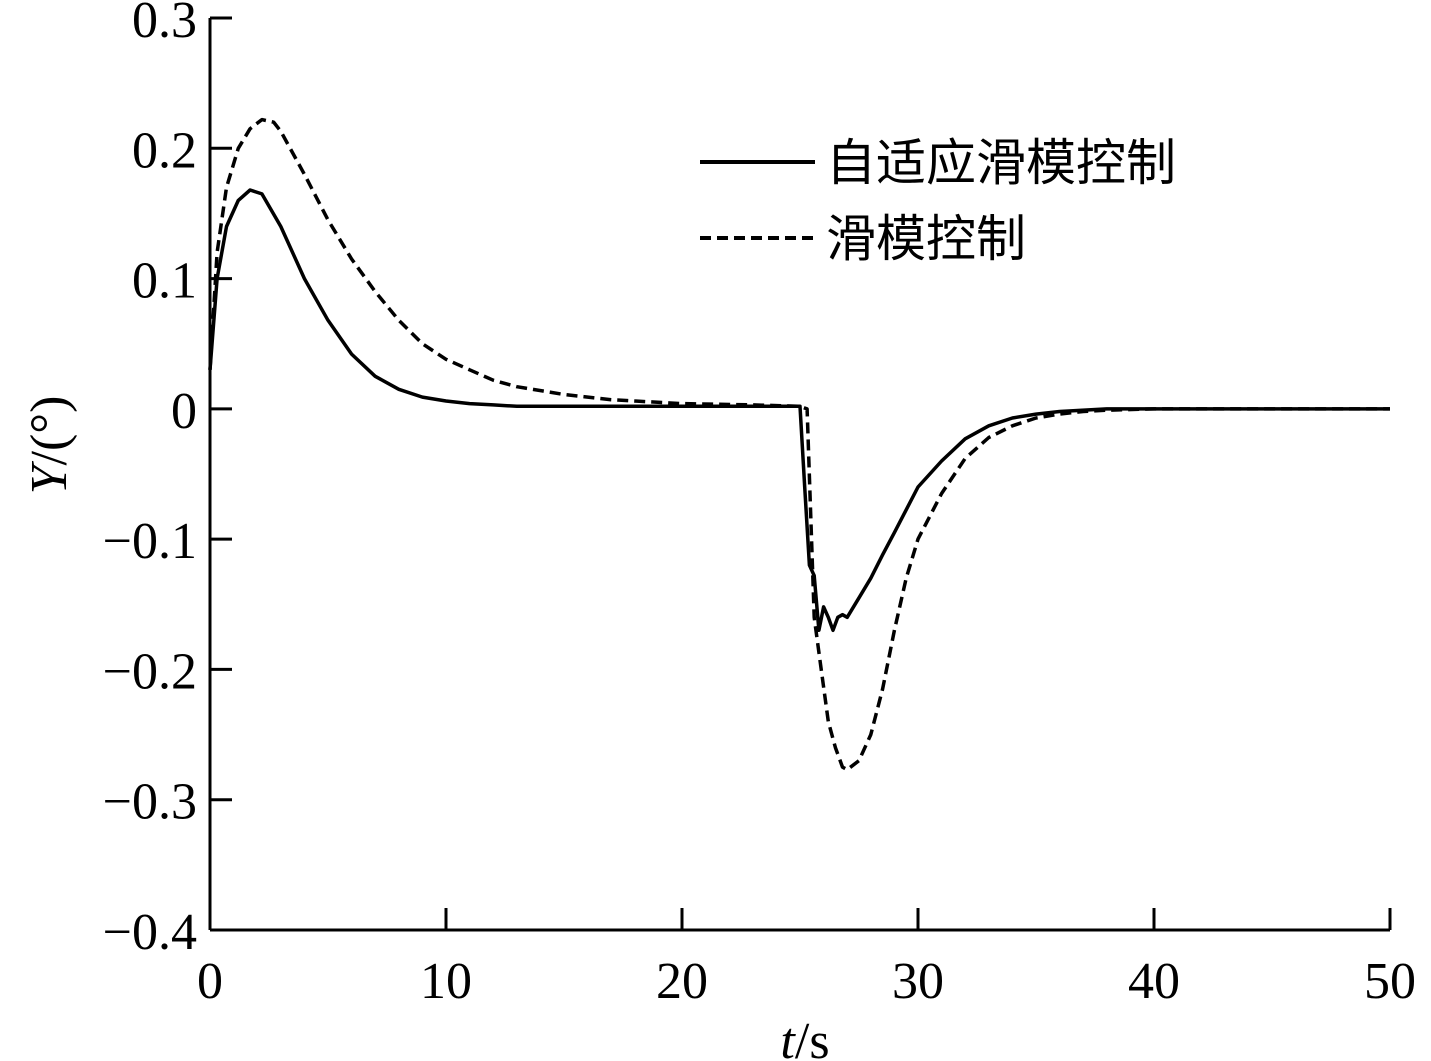 This screenshot has width=1431, height=1061. I want to click on y-tick-label: −0.4, so click(150, 932).